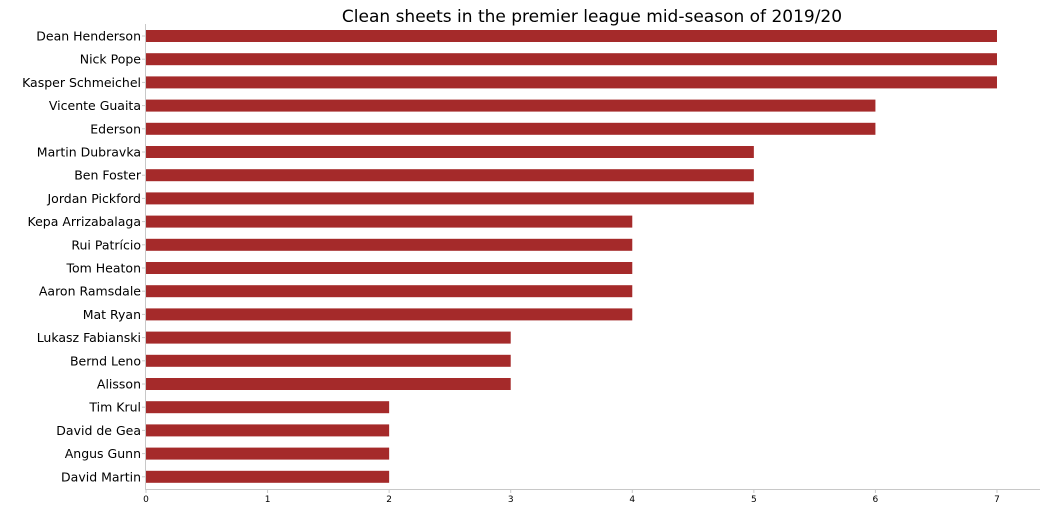 The width and height of the screenshot is (1050, 515). What do you see at coordinates (89, 152) in the screenshot?
I see `y-tick-label: Martin Dubravka` at bounding box center [89, 152].